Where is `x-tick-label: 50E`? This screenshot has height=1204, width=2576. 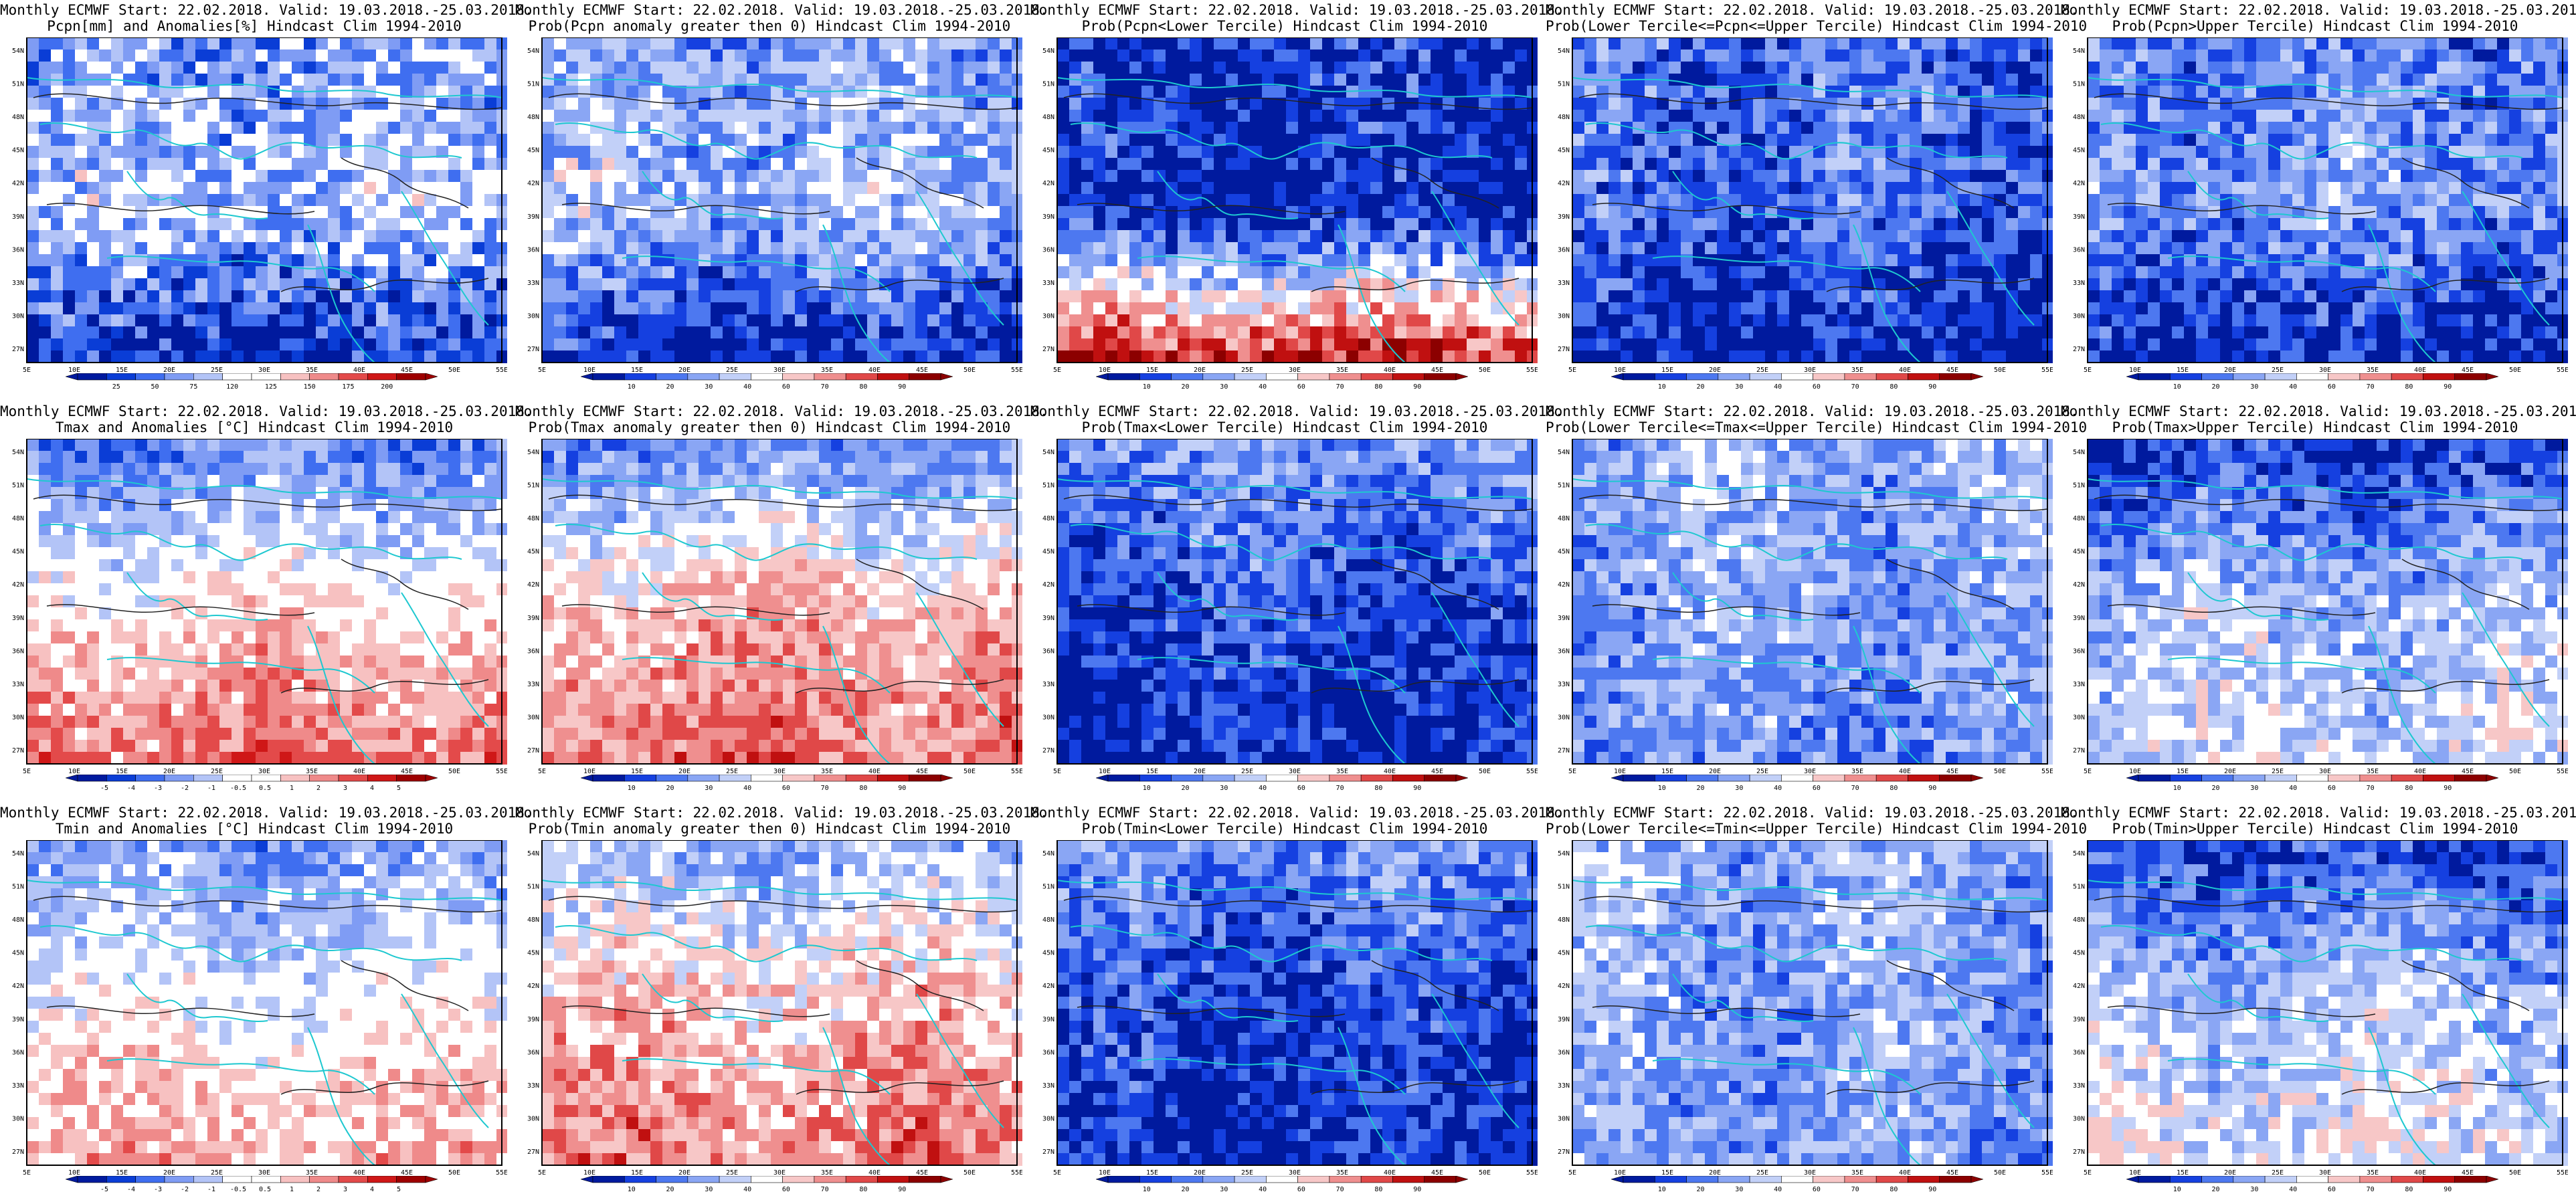
x-tick-label: 50E is located at coordinates (2000, 1173).